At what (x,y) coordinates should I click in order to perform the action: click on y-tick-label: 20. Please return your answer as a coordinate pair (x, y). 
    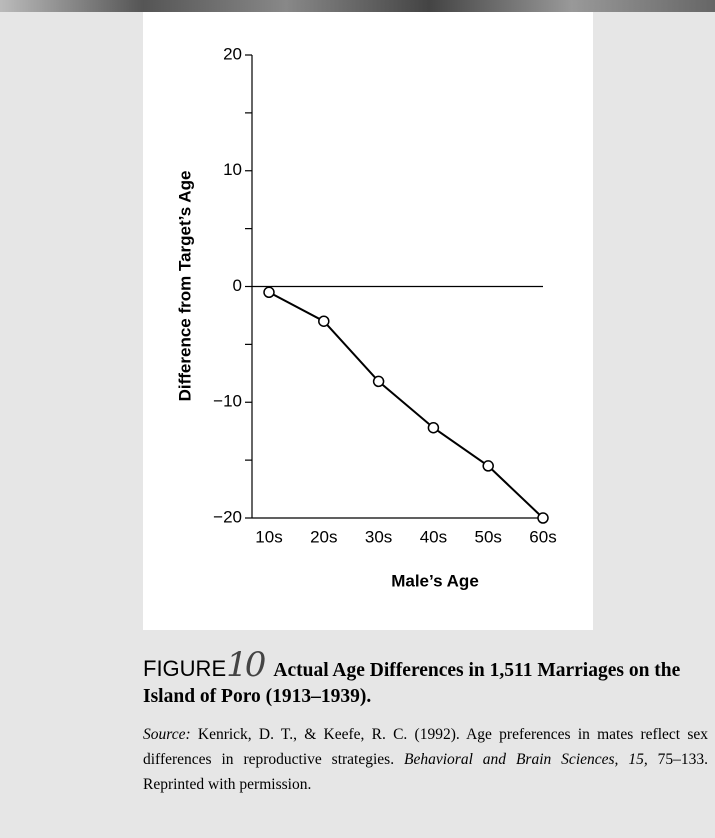
    Looking at the image, I should click on (232, 53).